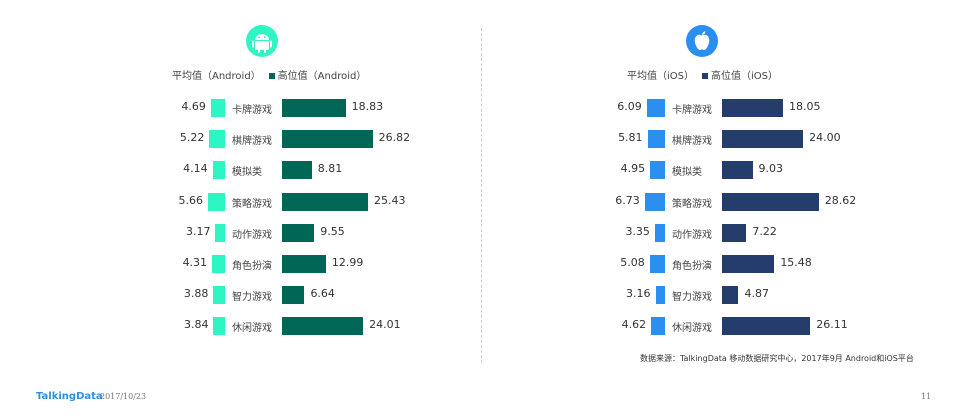 This screenshot has height=420, width=965. What do you see at coordinates (196, 294) in the screenshot?
I see `avg-value-label: 3.88` at bounding box center [196, 294].